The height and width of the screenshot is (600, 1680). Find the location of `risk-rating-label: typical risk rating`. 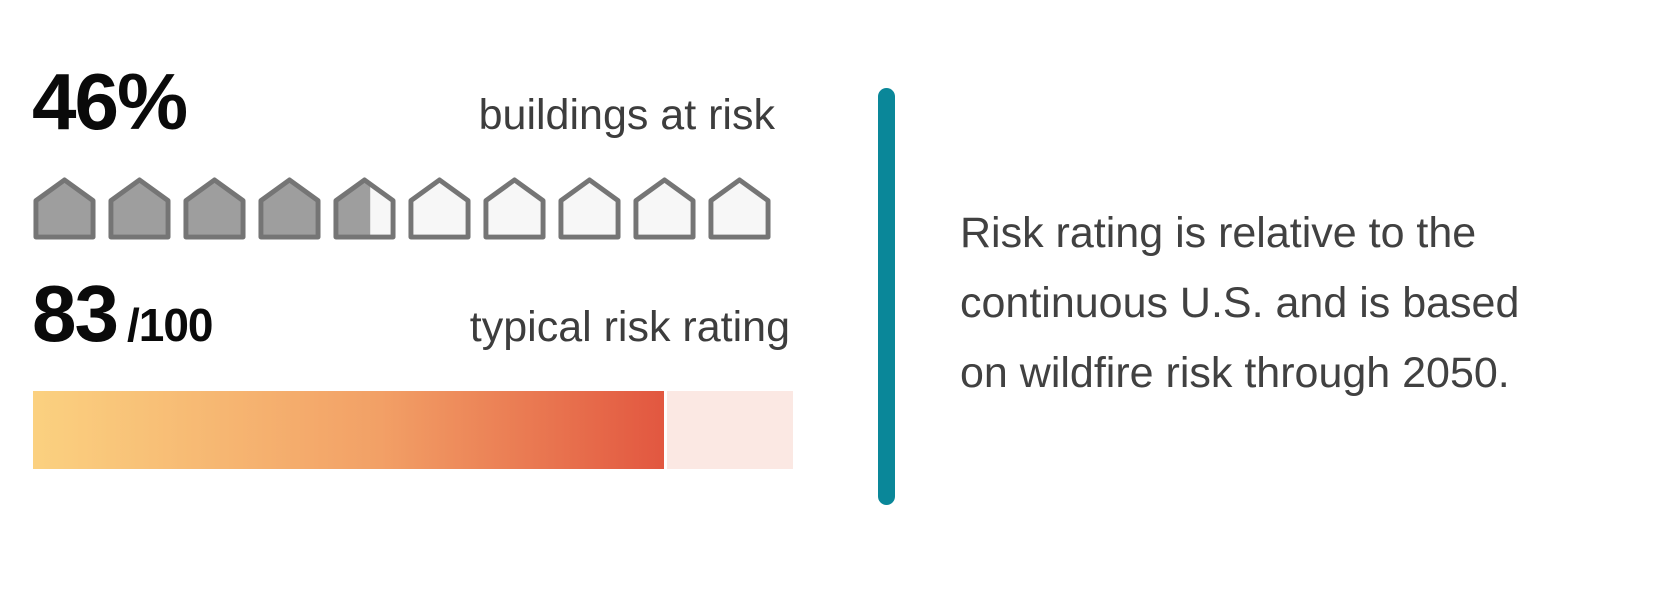

risk-rating-label: typical risk rating is located at coordinates (629, 327).